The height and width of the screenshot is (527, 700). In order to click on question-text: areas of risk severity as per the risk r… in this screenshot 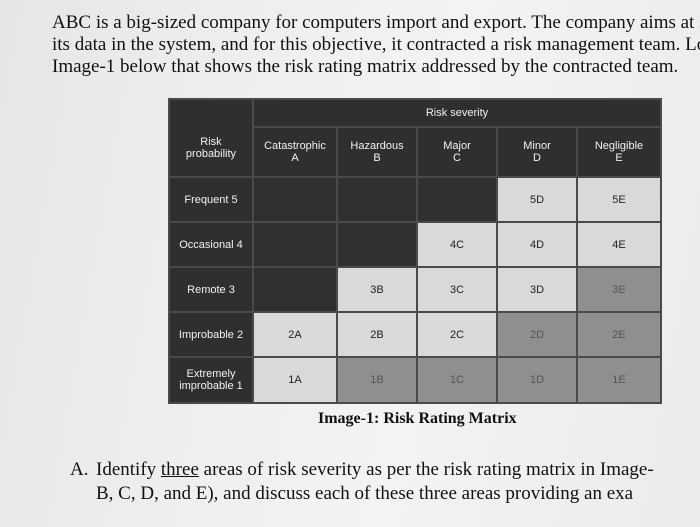, I will do `click(426, 469)`.